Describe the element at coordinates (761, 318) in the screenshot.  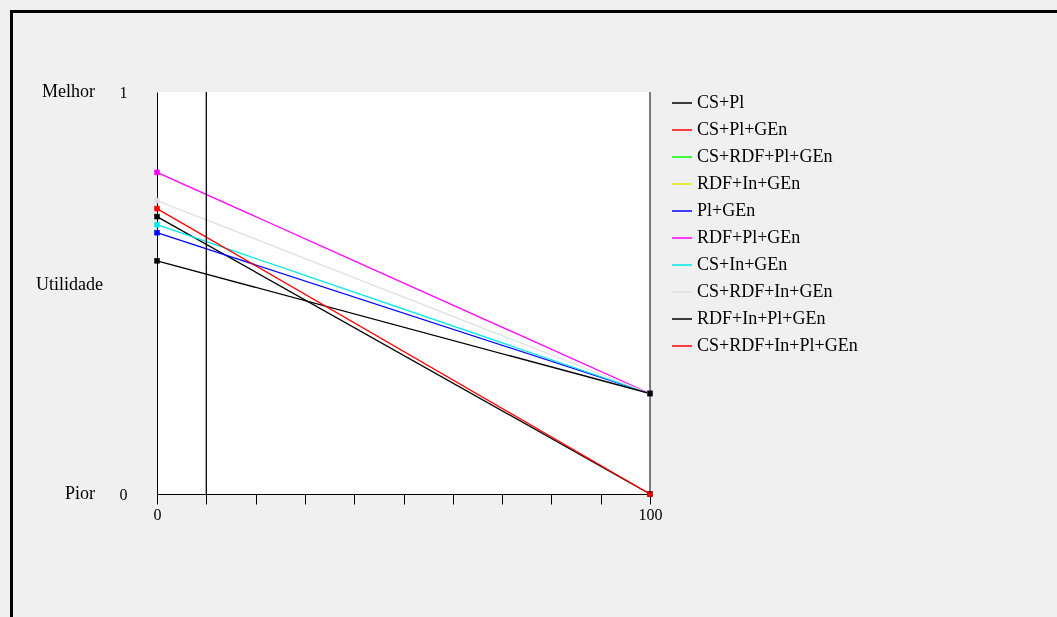
I see `legend-label: RDF+In+Pl+GEn` at that location.